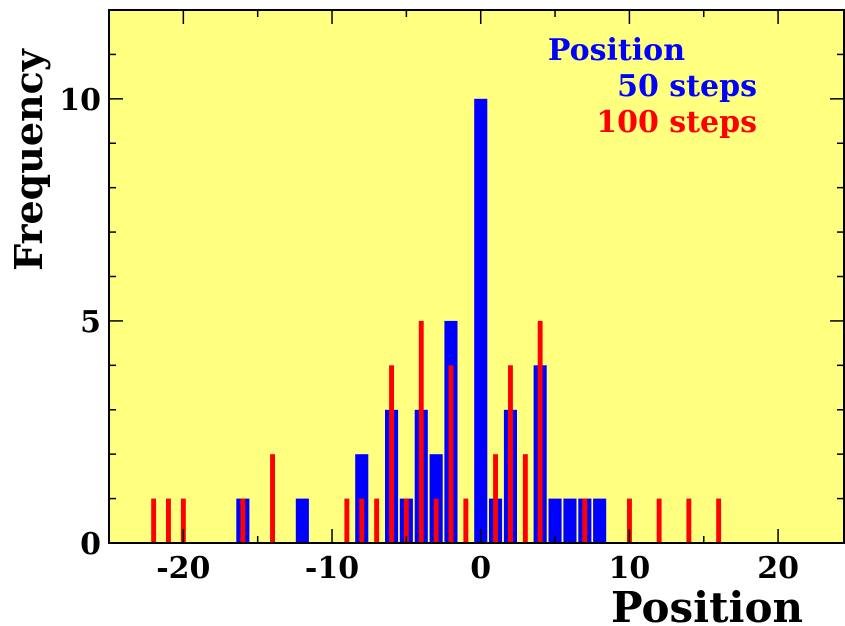  I want to click on legend-title: Position, so click(616, 50).